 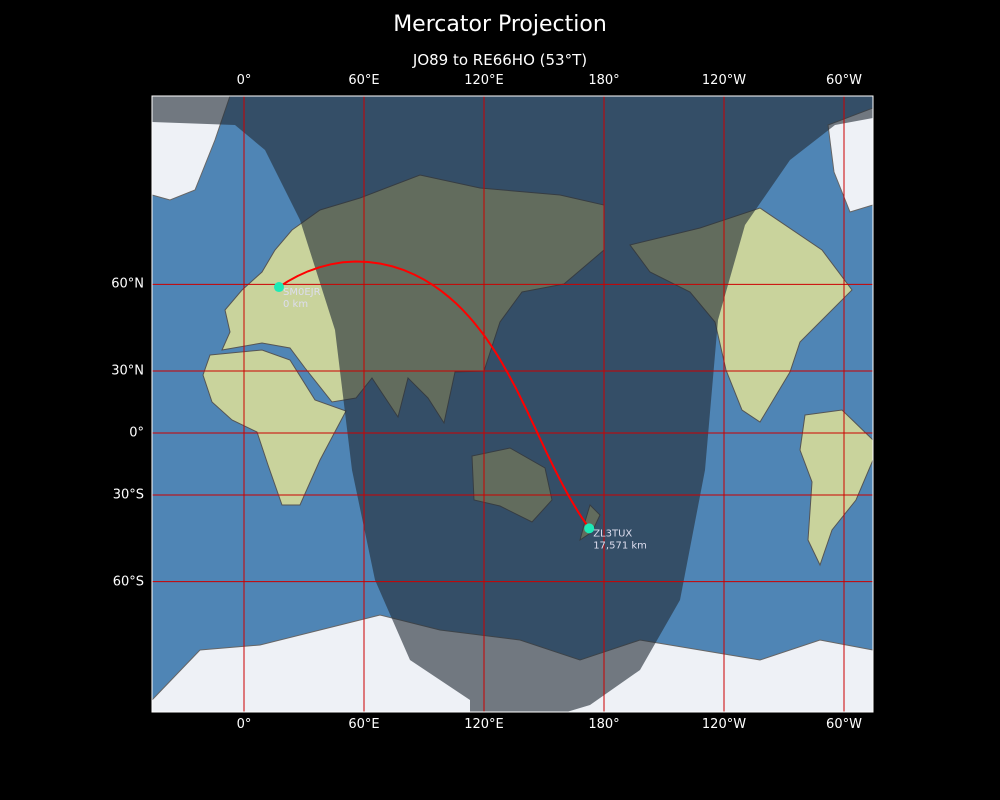 I want to click on station-distance-label: 17,571 km, so click(x=620, y=545).